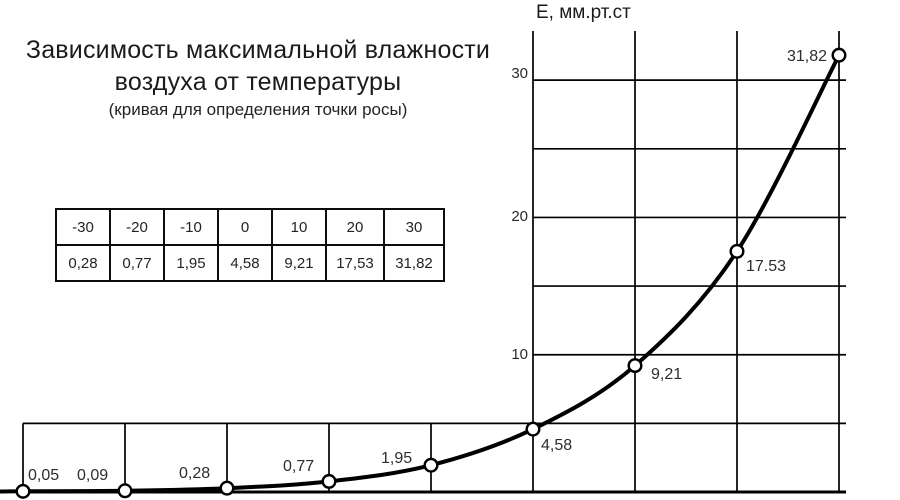 The height and width of the screenshot is (500, 900). I want to click on y-tick-label-20: 20, so click(519, 216).